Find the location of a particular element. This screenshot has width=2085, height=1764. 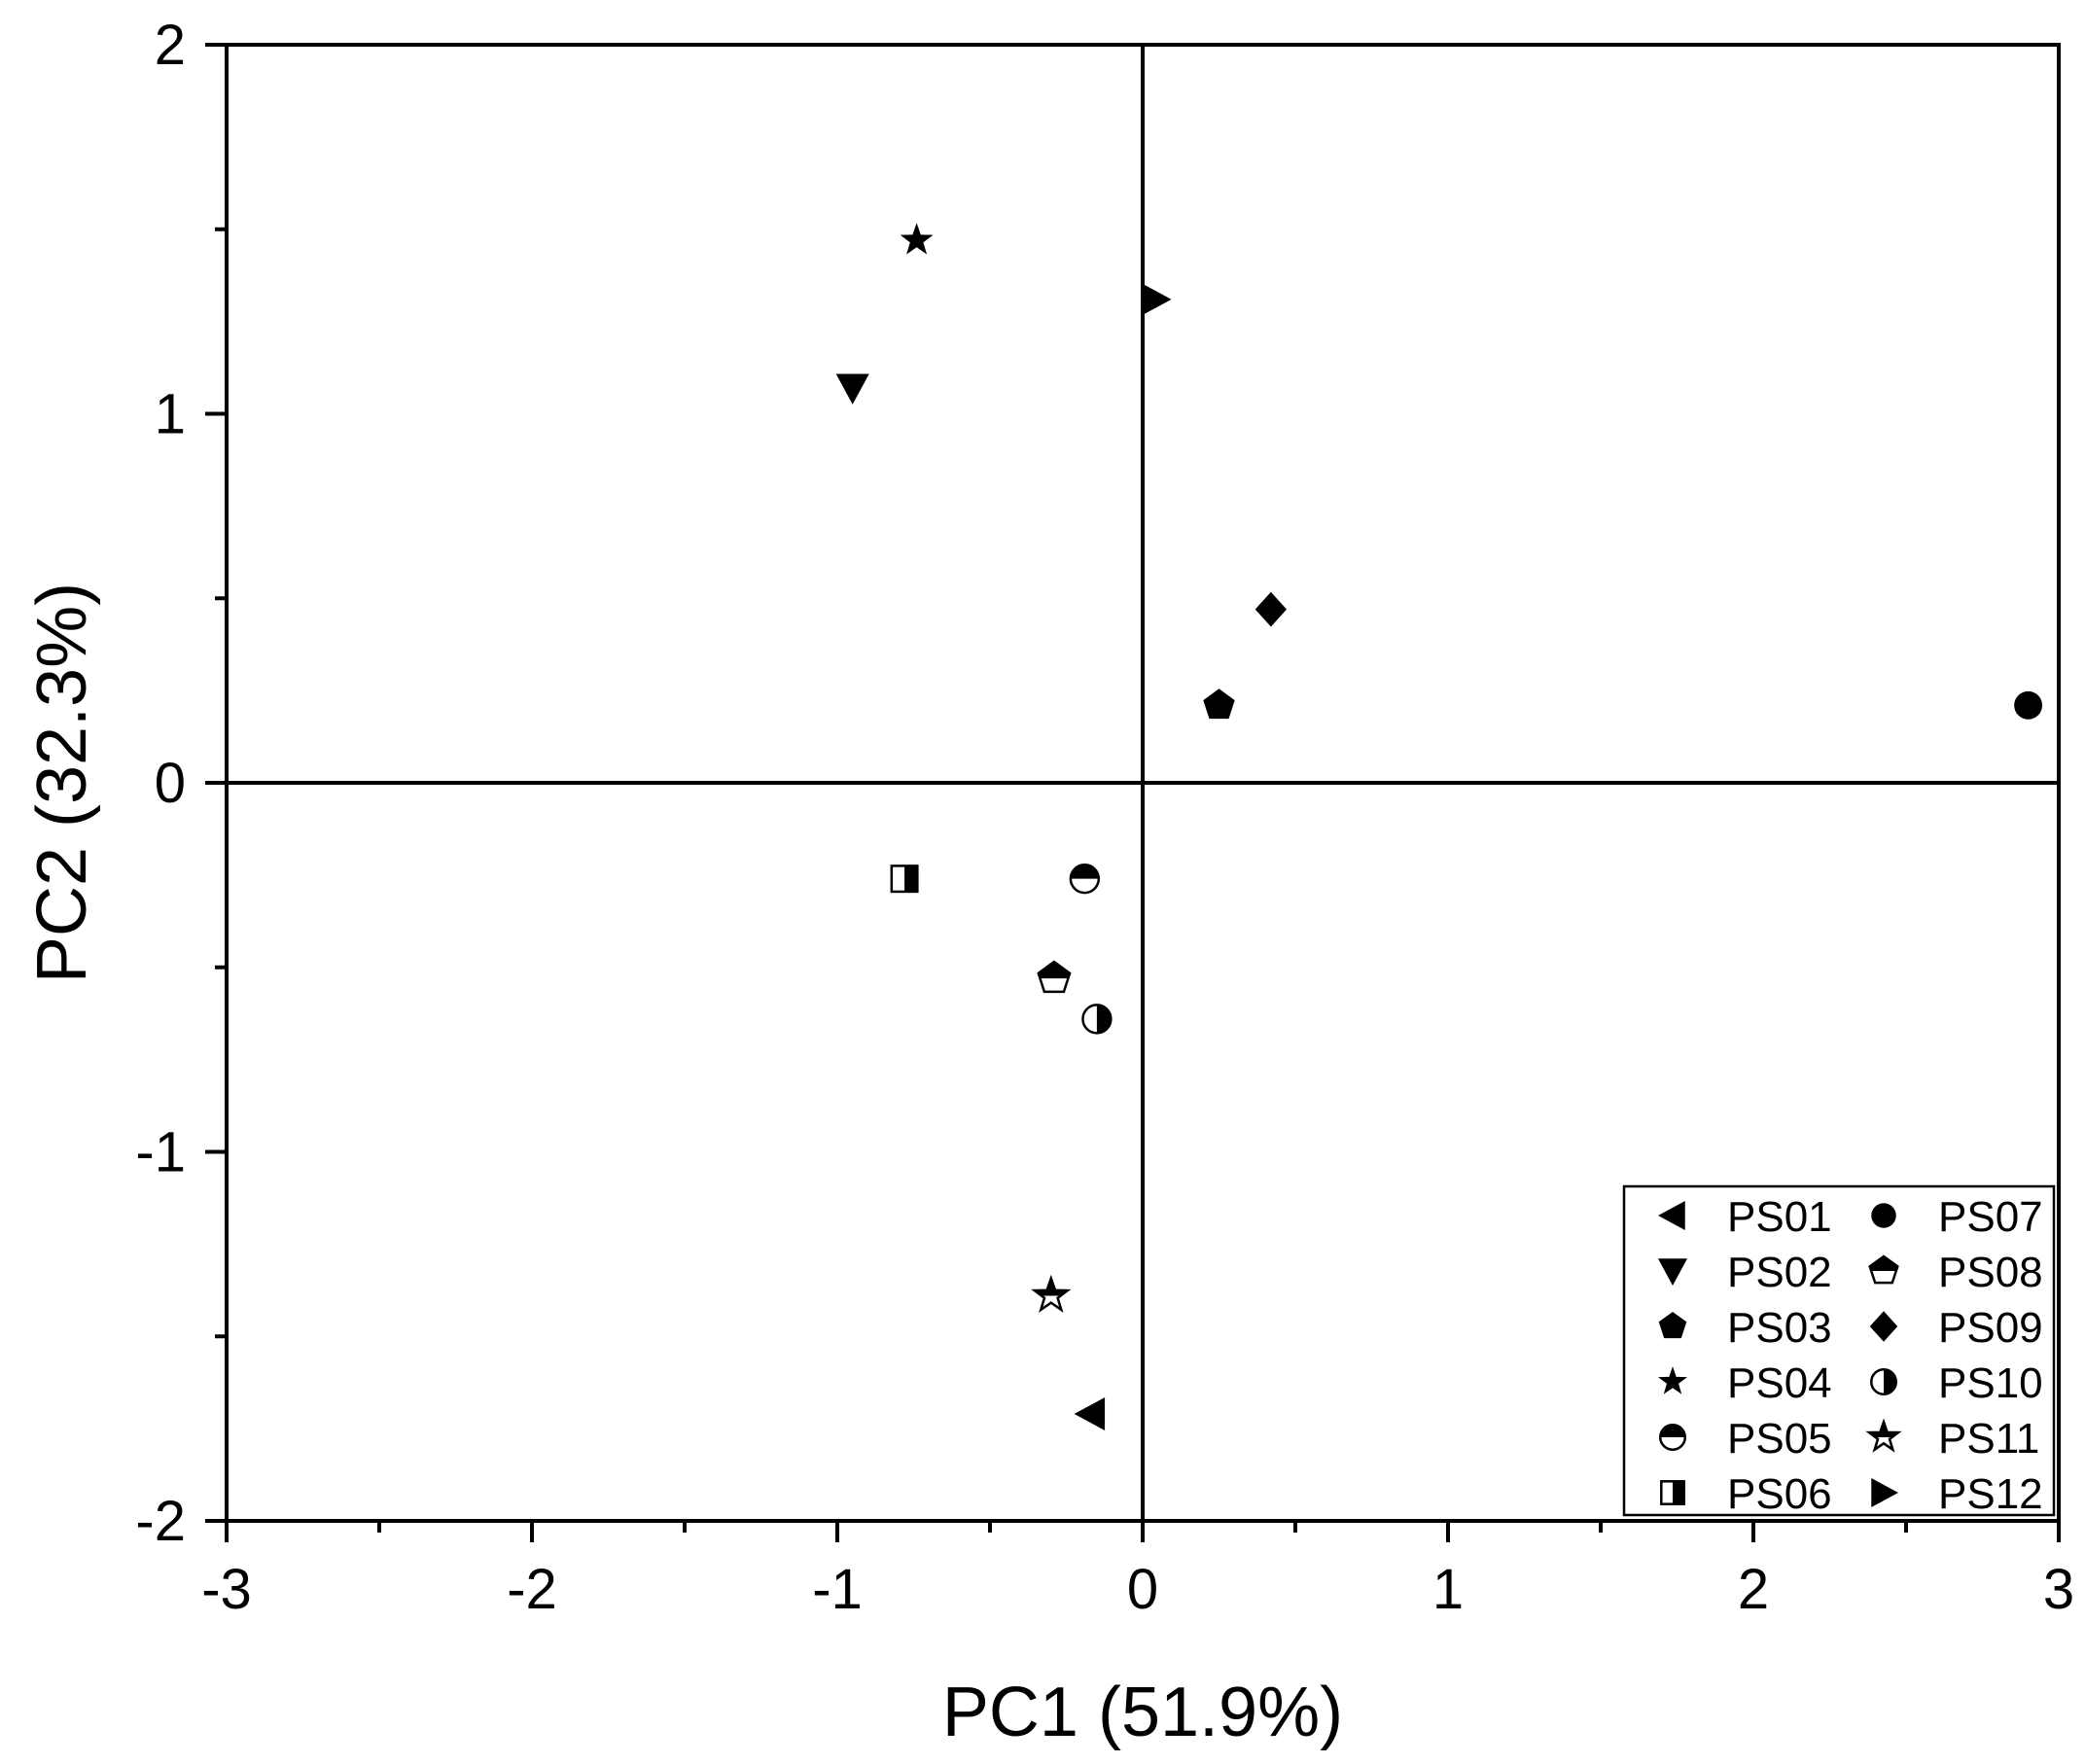

legend-entry-ps06: PS06 is located at coordinates (1746, 1494).